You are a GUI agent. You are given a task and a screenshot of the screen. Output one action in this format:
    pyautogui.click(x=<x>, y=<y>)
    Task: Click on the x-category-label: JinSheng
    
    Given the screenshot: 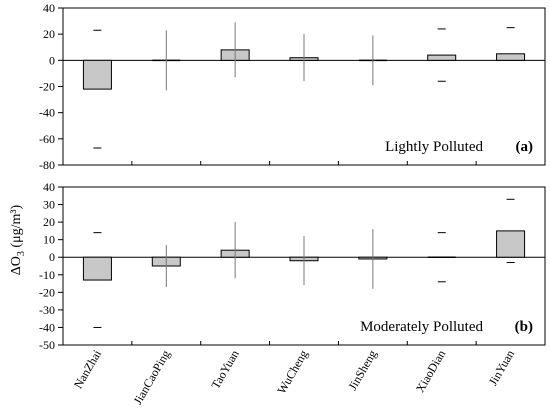 What is the action you would take?
    pyautogui.click(x=362, y=370)
    